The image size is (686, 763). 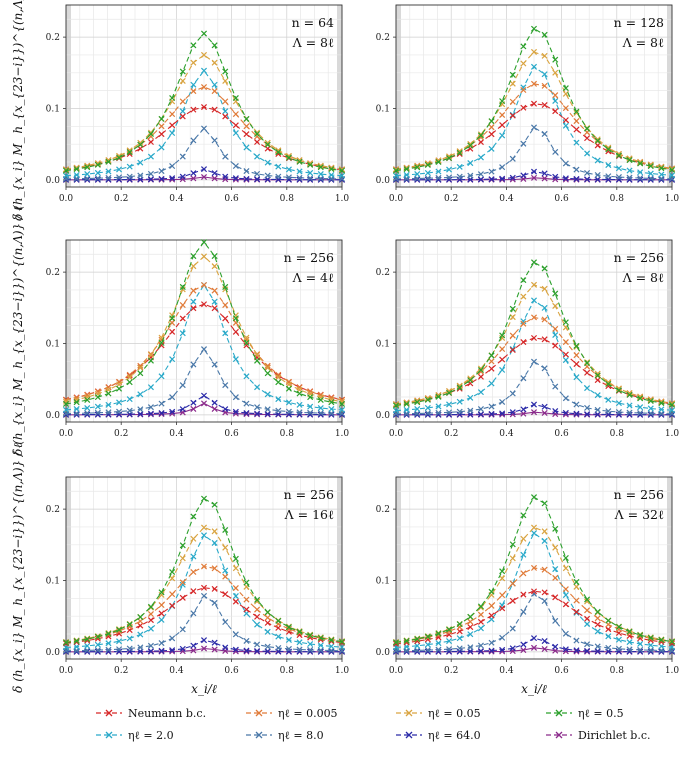 I want to click on x-tick-label: 0.8, so click(x=287, y=671).